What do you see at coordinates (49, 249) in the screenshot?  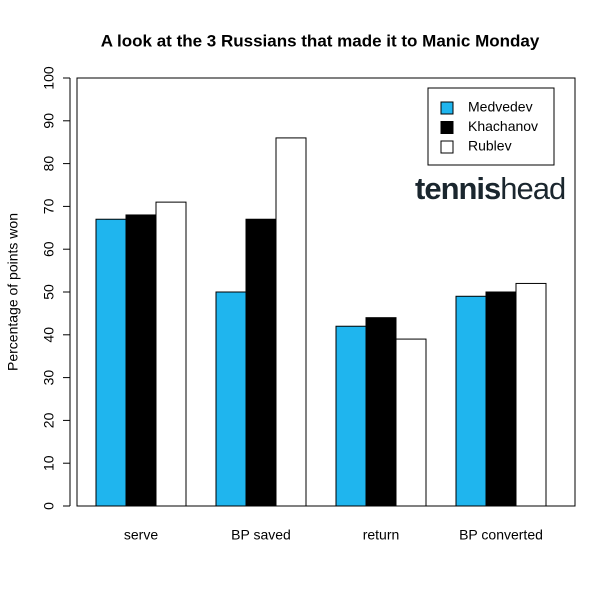 I see `y-tick-label: 60` at bounding box center [49, 249].